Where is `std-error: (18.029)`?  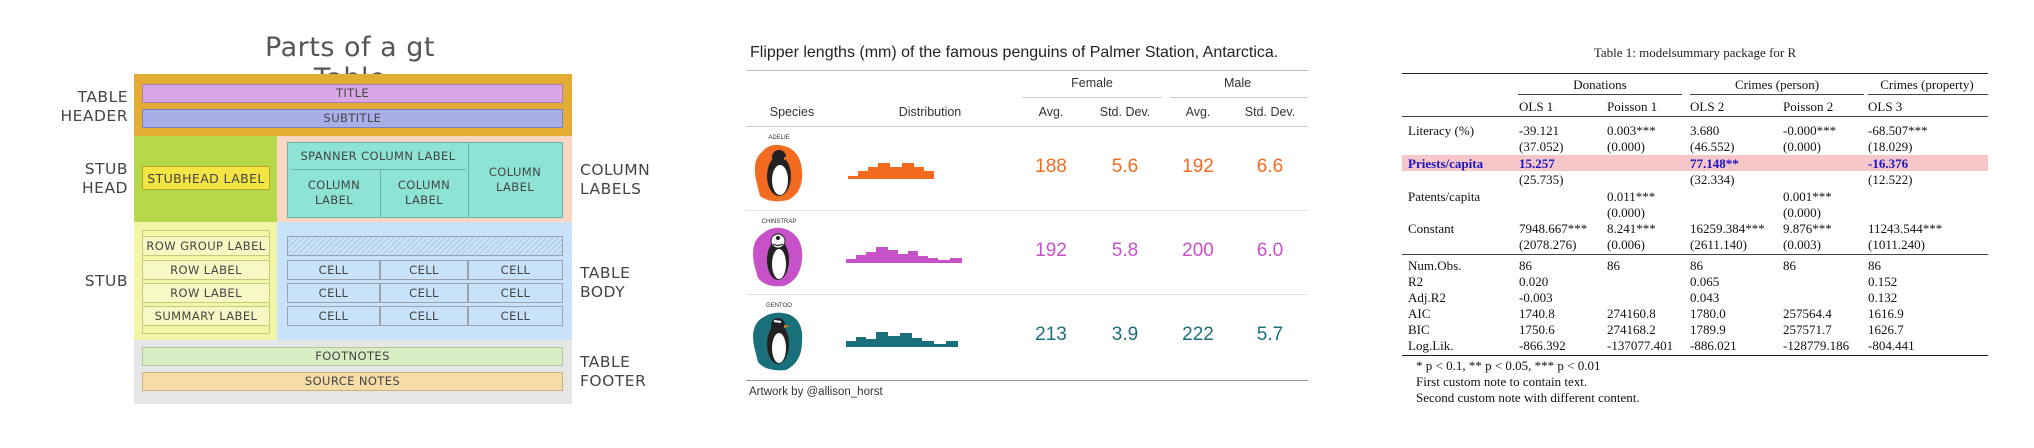
std-error: (18.029) is located at coordinates (1890, 146).